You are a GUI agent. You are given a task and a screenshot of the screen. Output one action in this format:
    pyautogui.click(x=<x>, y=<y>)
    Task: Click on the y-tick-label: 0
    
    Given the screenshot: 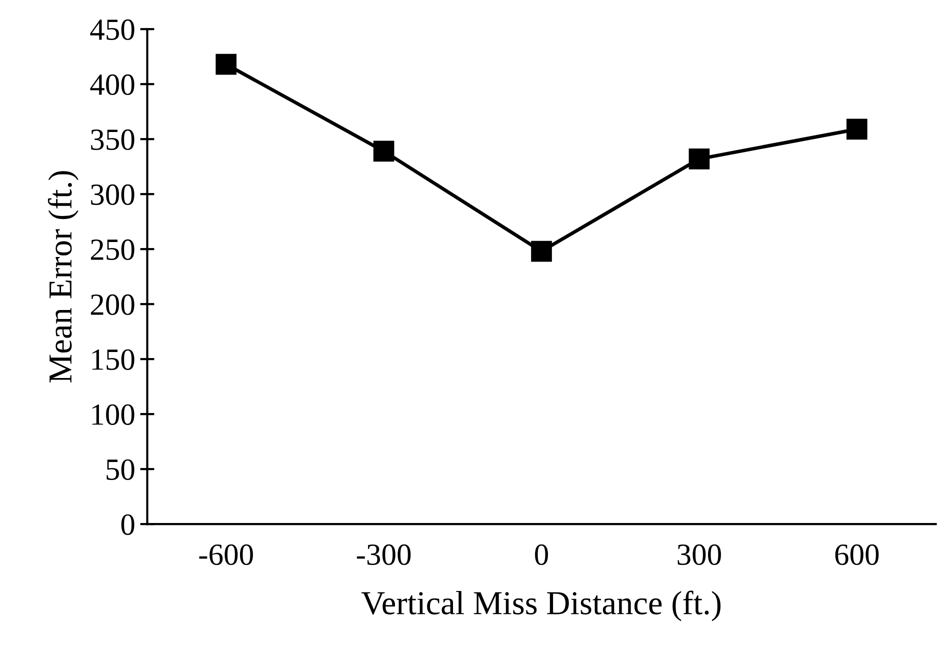 What is the action you would take?
    pyautogui.click(x=127, y=524)
    